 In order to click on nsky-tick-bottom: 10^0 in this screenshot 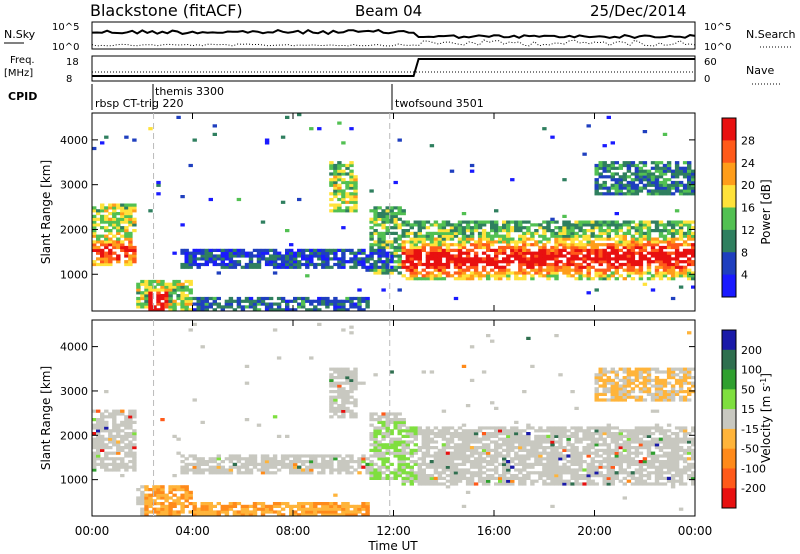, I will do `click(65, 47)`.